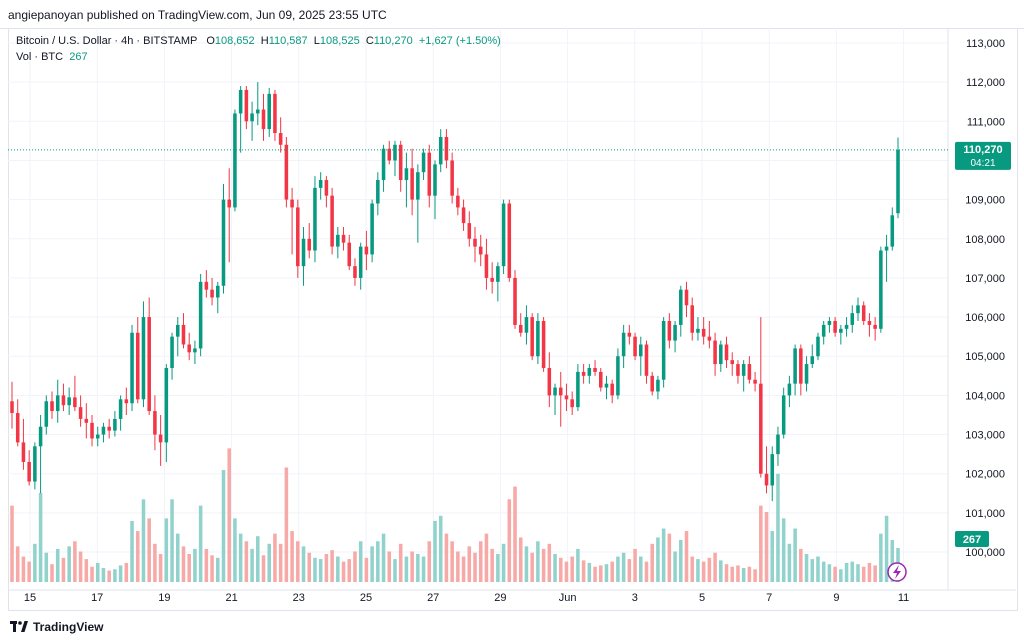 The image size is (1024, 642). I want to click on y-tick-label: 113,000, so click(985, 44).